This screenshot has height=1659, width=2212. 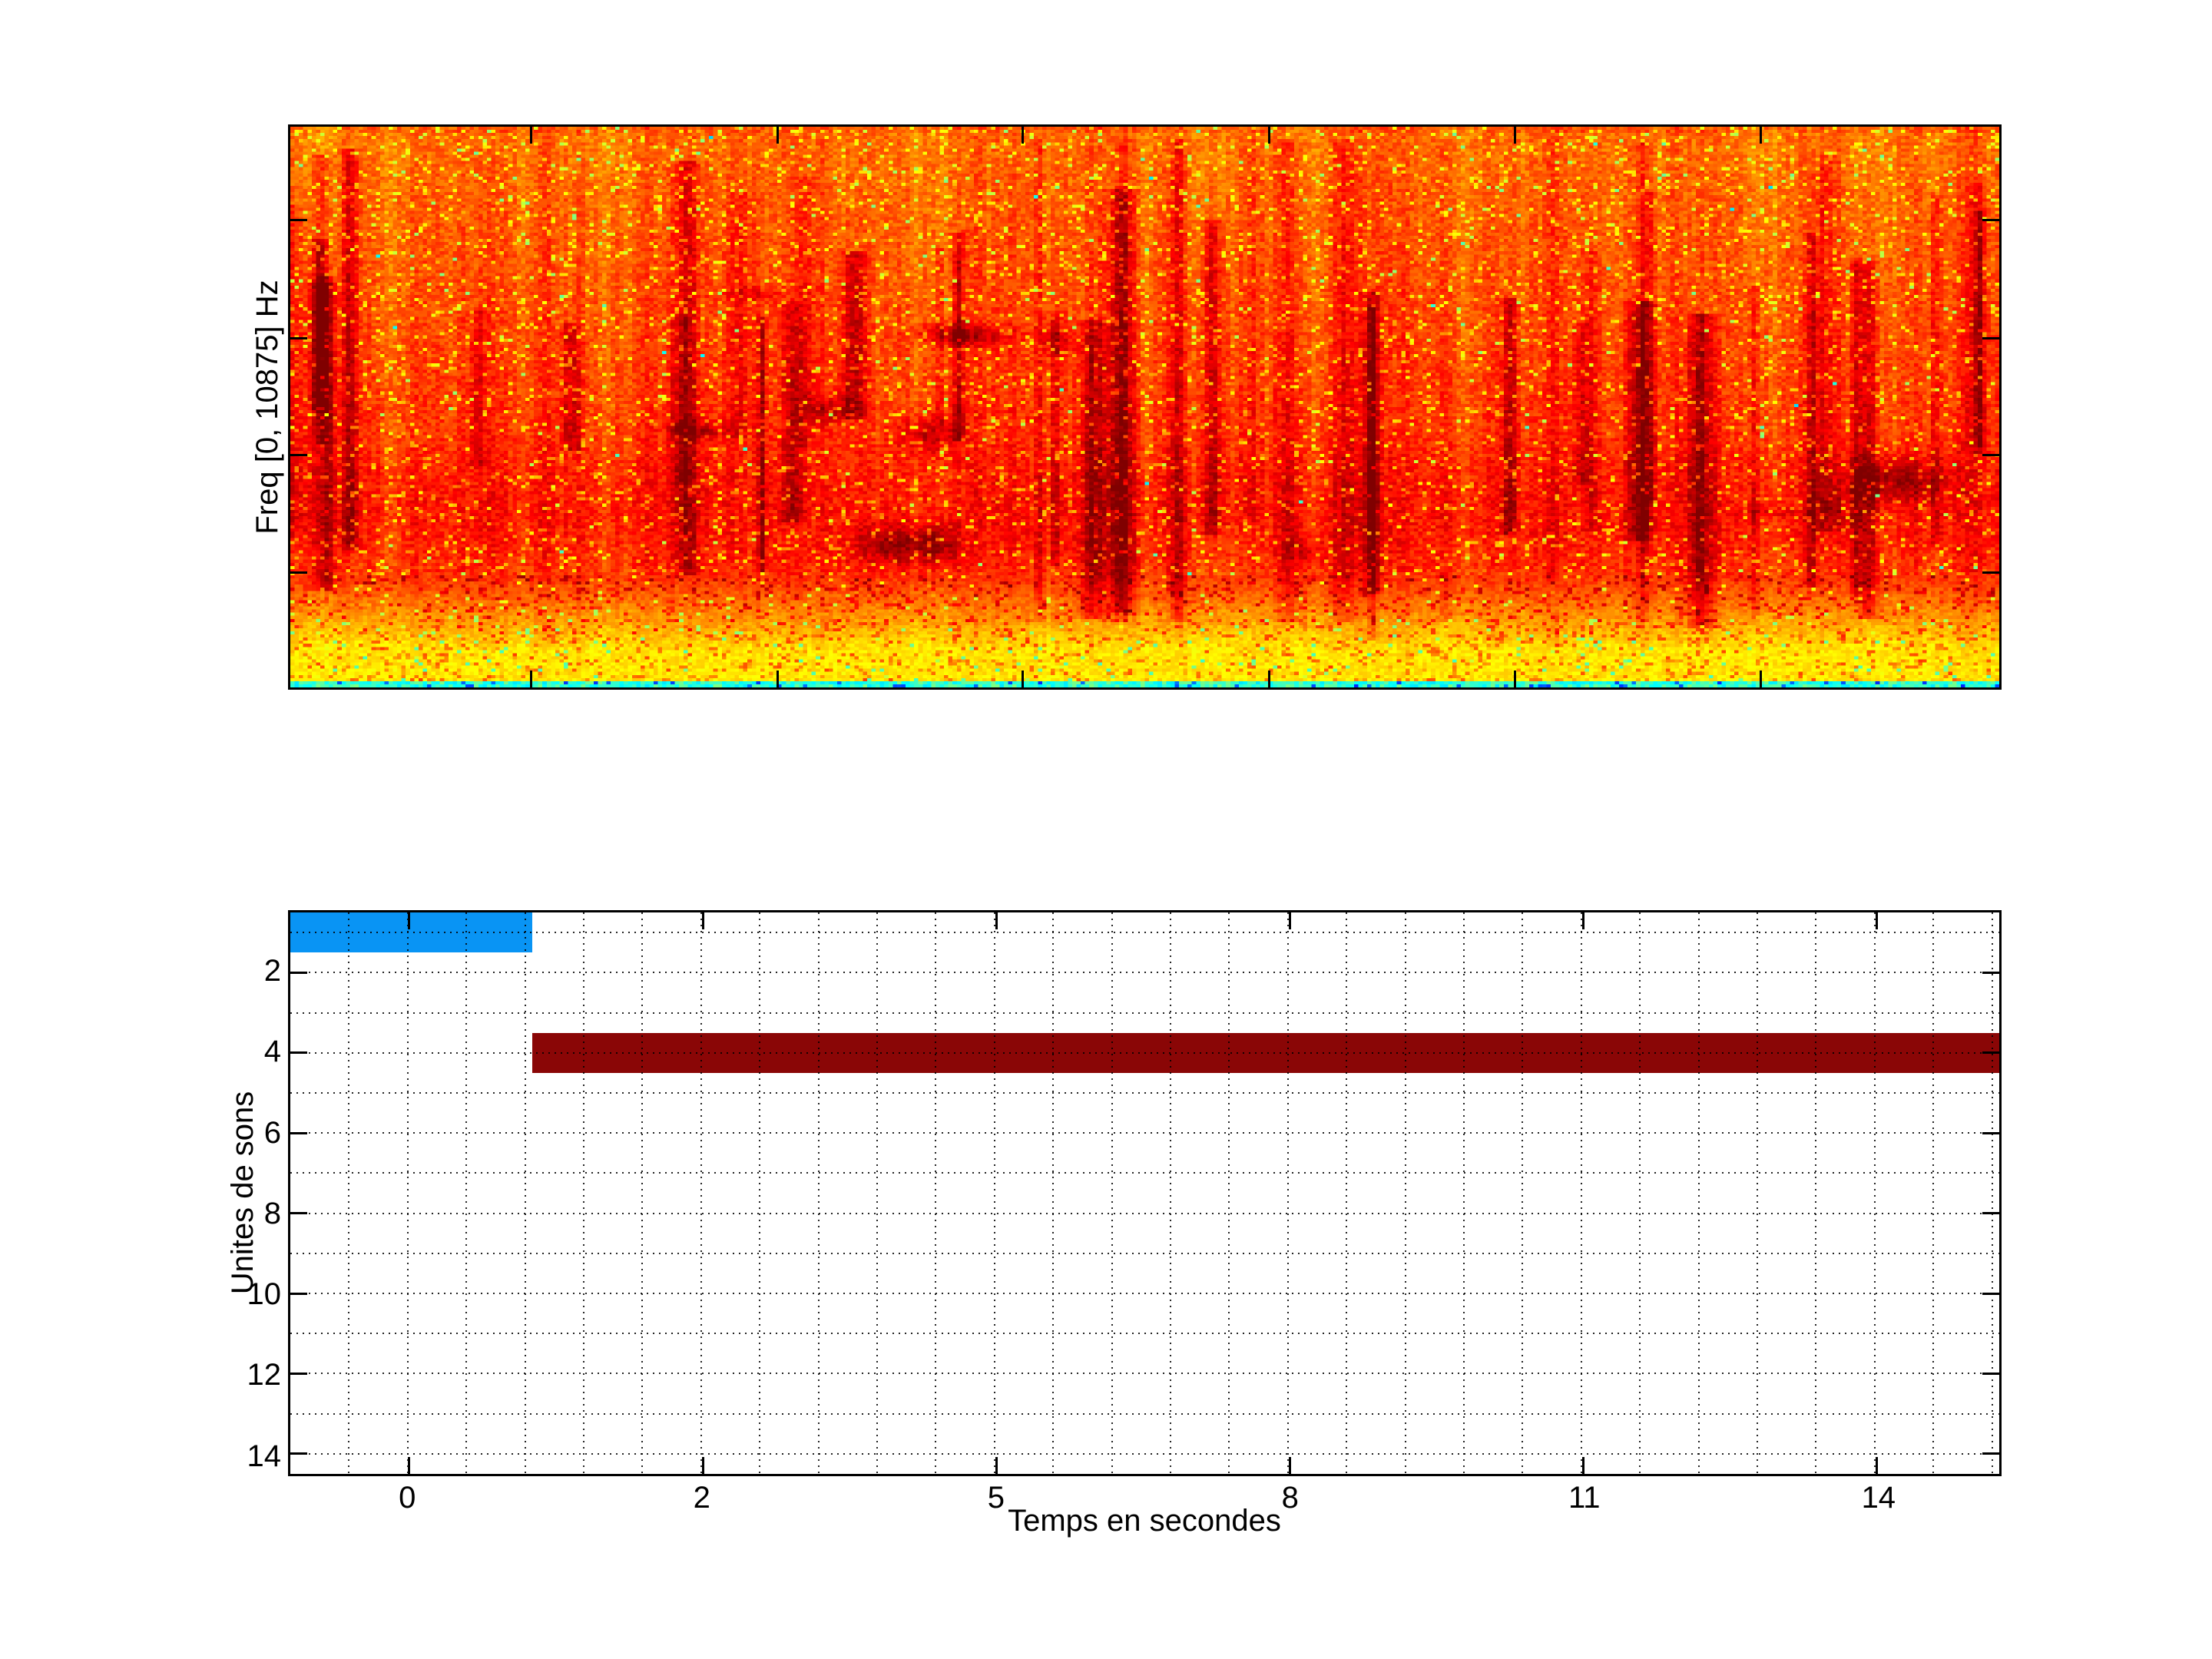 What do you see at coordinates (267, 407) in the screenshot?
I see `spectrogram-ylabel: Freq [0, 10875] Hz` at bounding box center [267, 407].